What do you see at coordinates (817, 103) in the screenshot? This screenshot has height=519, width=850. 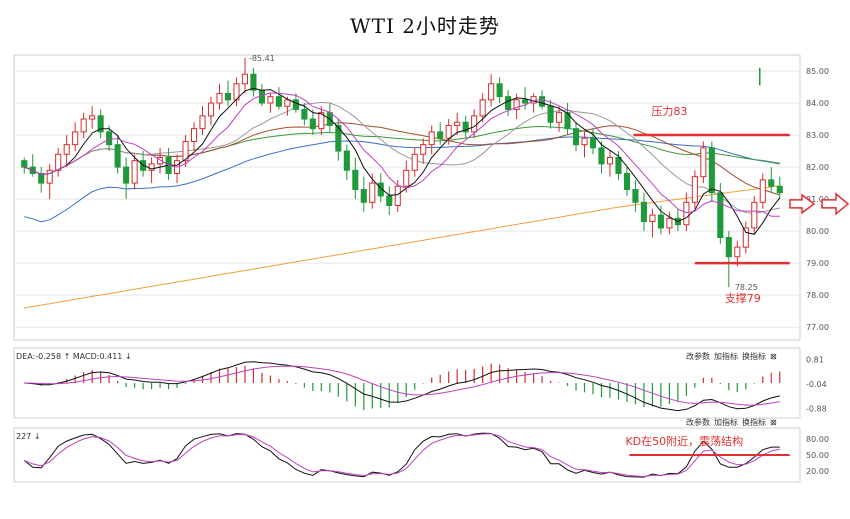 I see `price-y-tick: 84.00` at bounding box center [817, 103].